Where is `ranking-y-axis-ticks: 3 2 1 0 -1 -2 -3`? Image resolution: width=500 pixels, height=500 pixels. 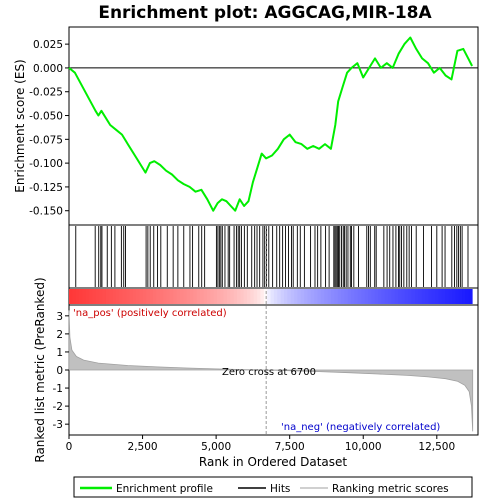 ranking-y-axis-ticks: 3 2 1 0 -1 -2 -3 is located at coordinates (61, 371).